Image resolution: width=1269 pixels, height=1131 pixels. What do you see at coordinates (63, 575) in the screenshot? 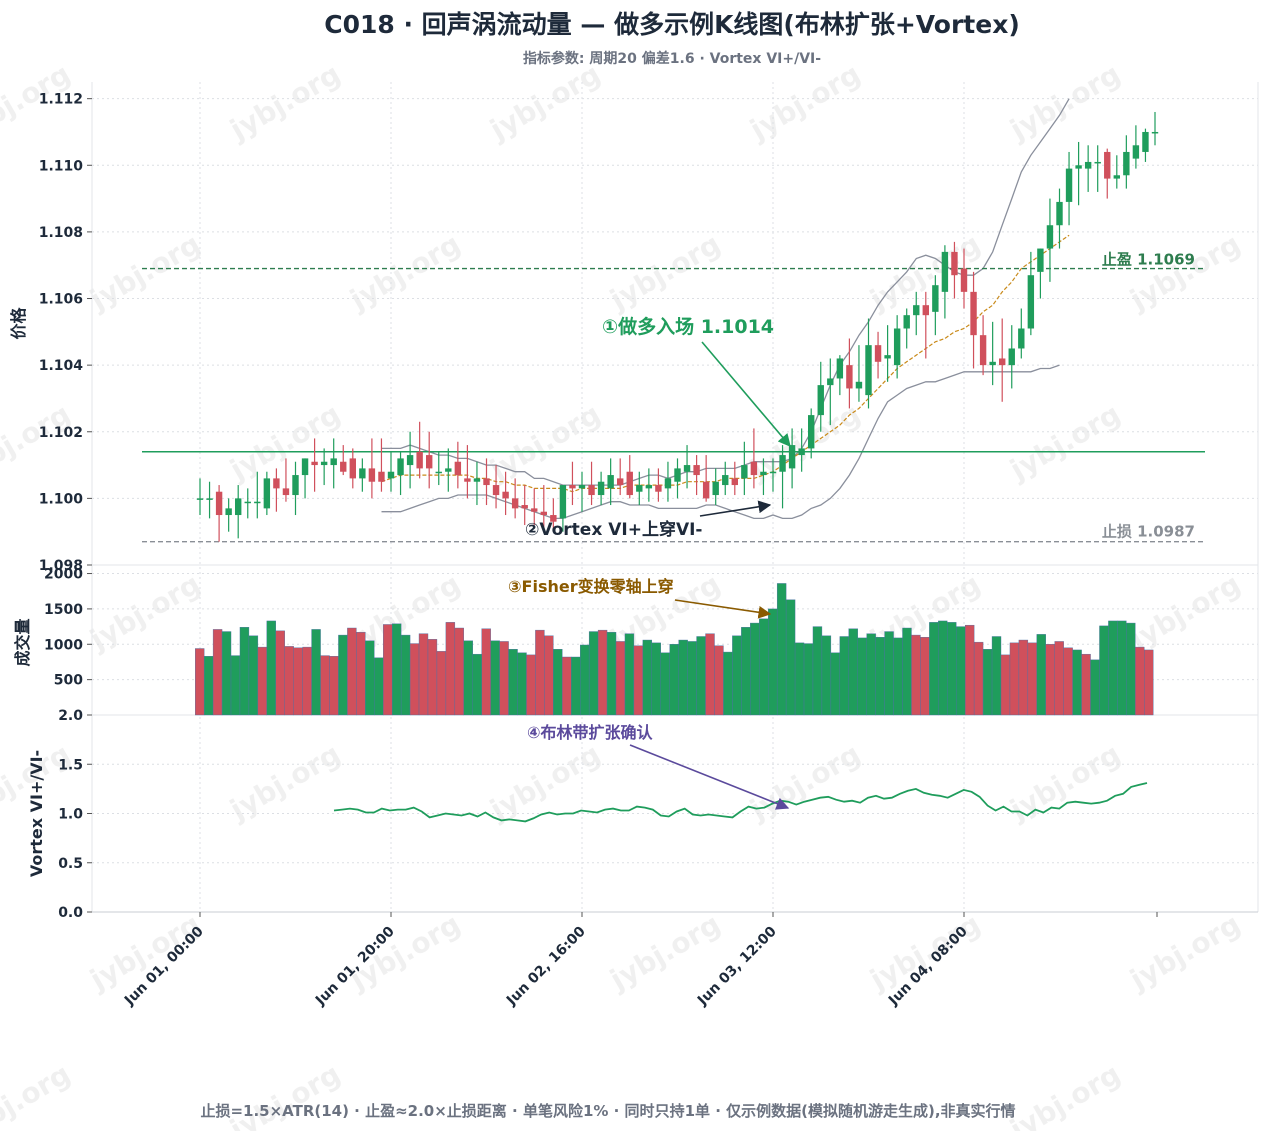
I see `y-tick-label: 2000` at bounding box center [63, 575].